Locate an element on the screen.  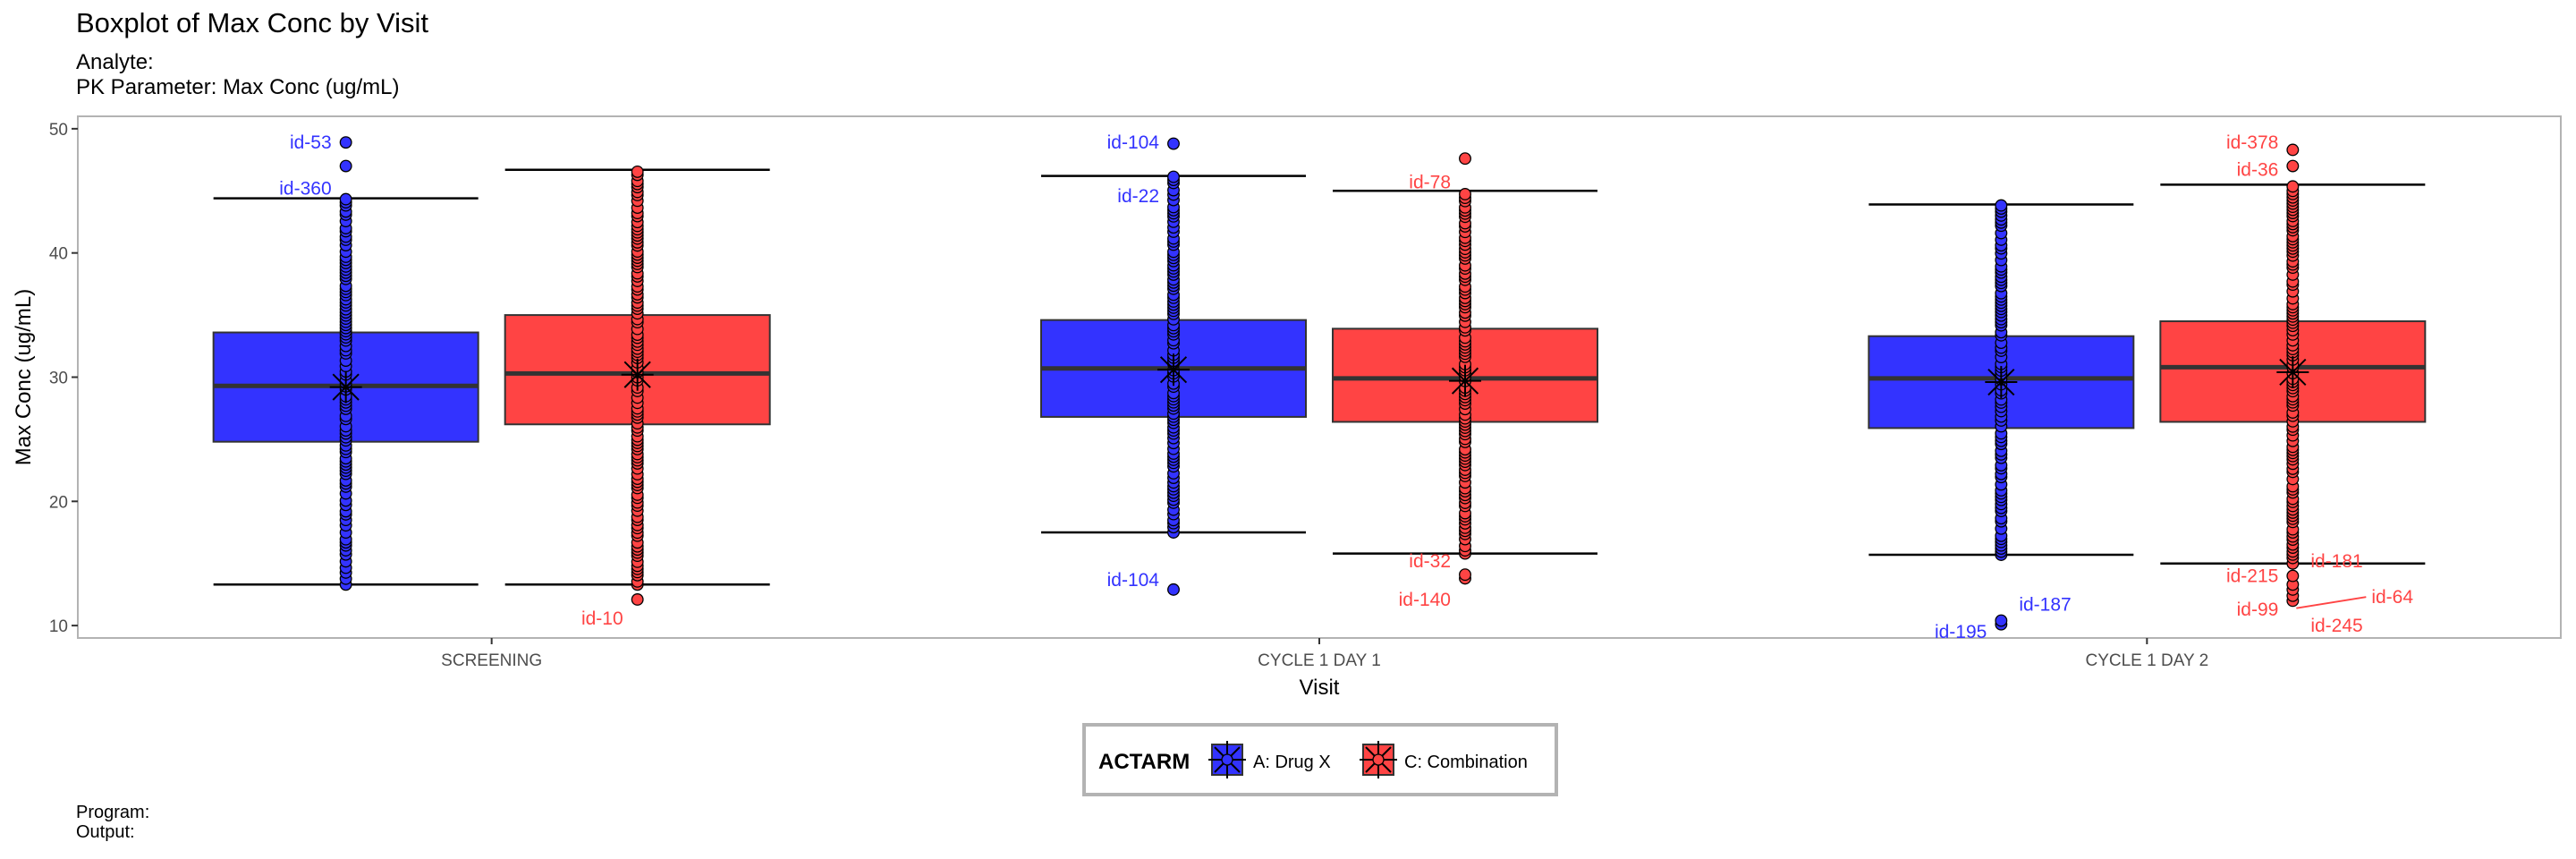
outlier-id-label: id-78 is located at coordinates (1430, 183).